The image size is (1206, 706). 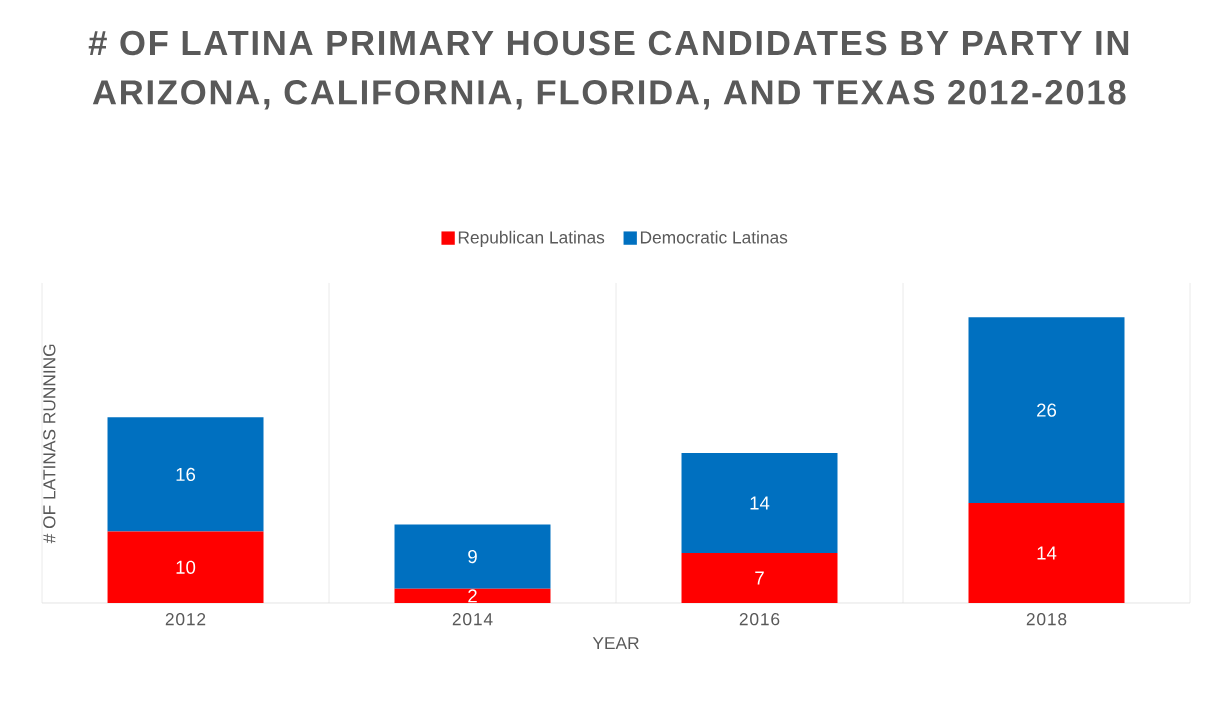 I want to click on x-axis-title: YEAR, so click(x=615, y=643).